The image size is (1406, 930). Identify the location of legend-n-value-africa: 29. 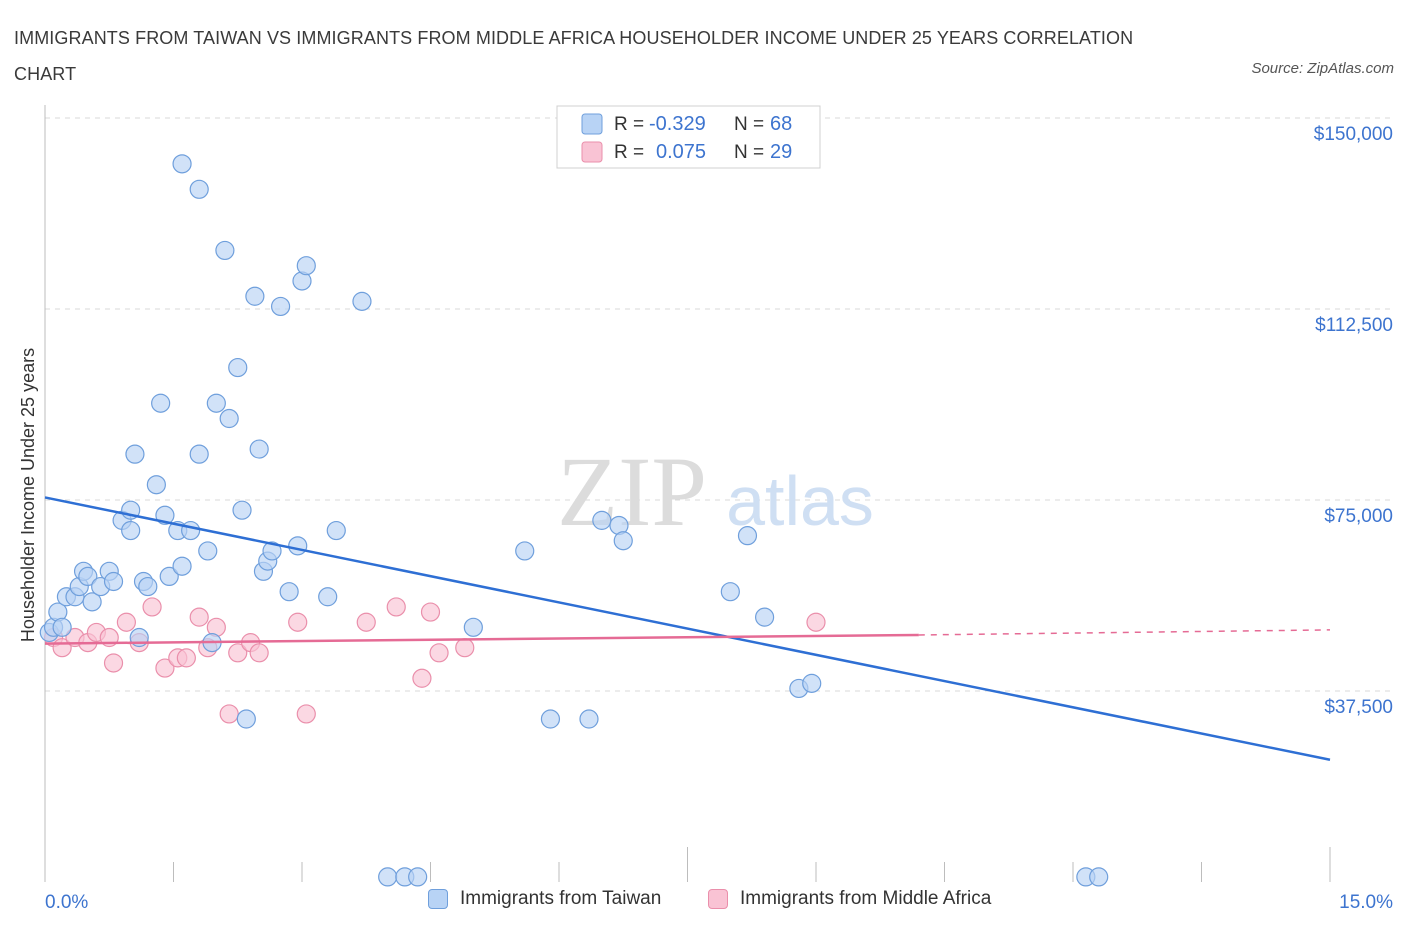
(781, 152).